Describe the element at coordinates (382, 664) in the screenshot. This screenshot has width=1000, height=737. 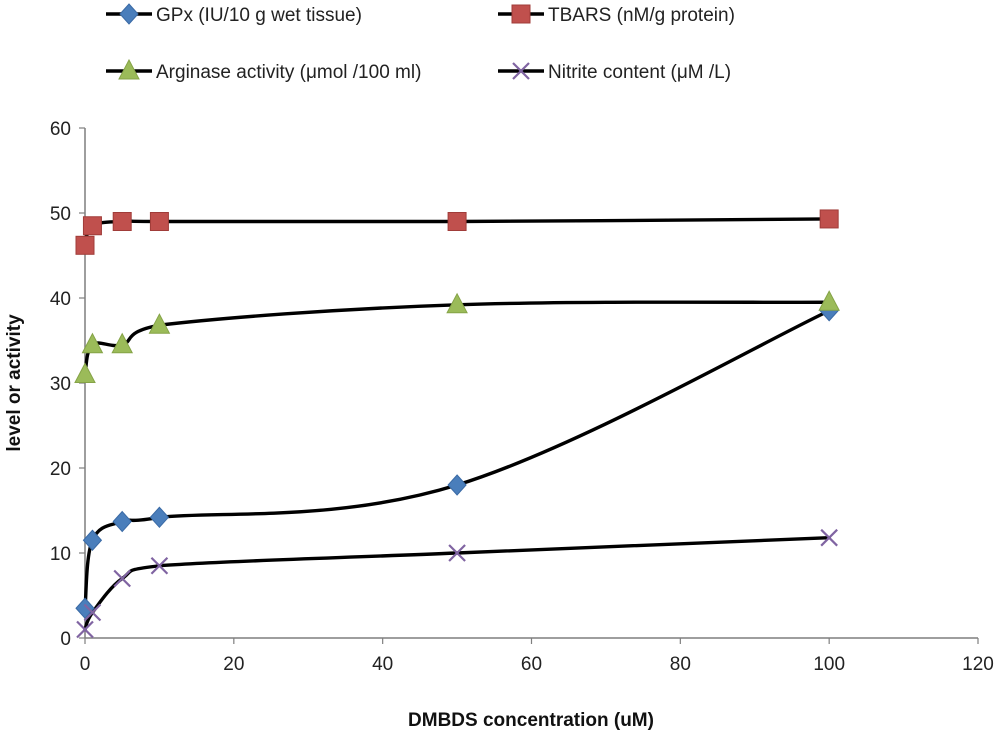
I see `x-tick-label: 40` at that location.